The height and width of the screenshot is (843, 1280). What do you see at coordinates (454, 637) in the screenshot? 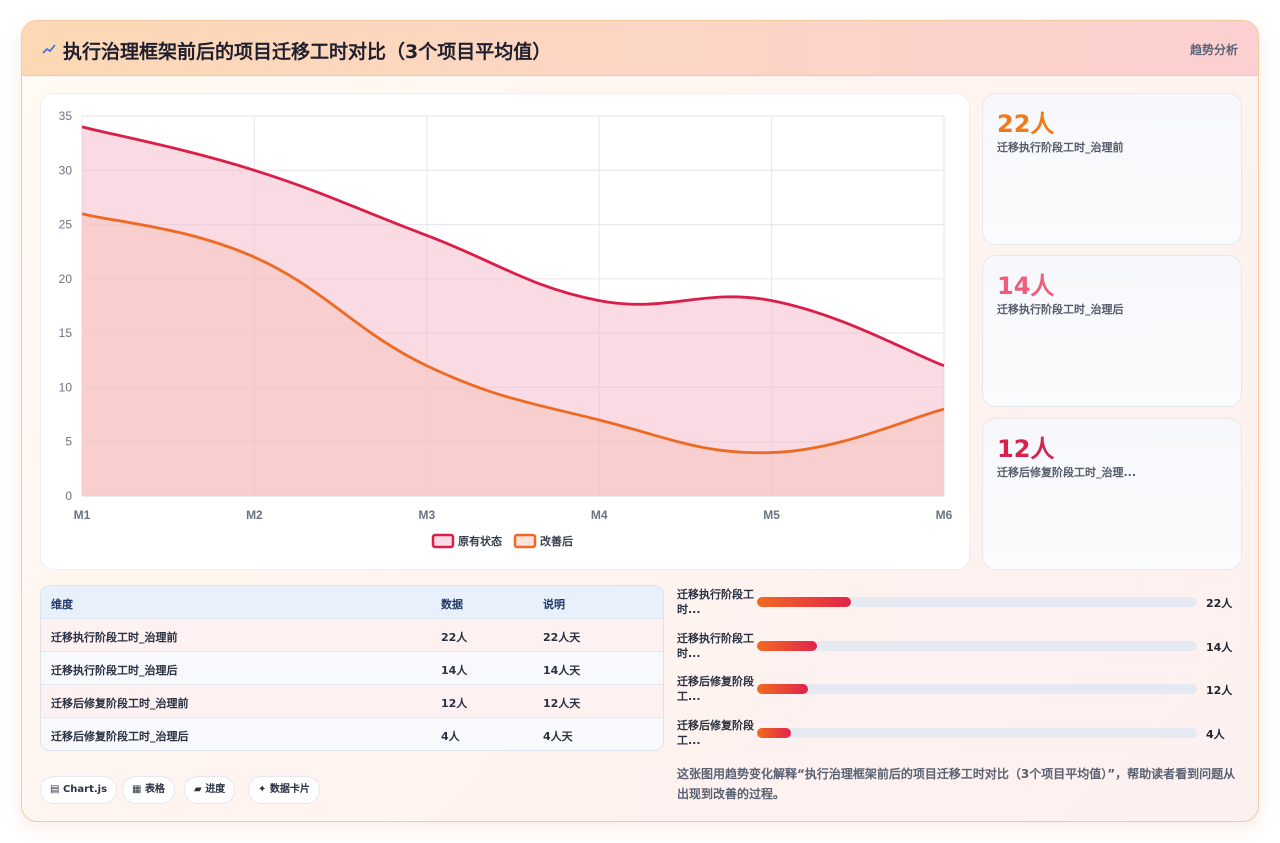
I see `table-cell: 22人` at bounding box center [454, 637].